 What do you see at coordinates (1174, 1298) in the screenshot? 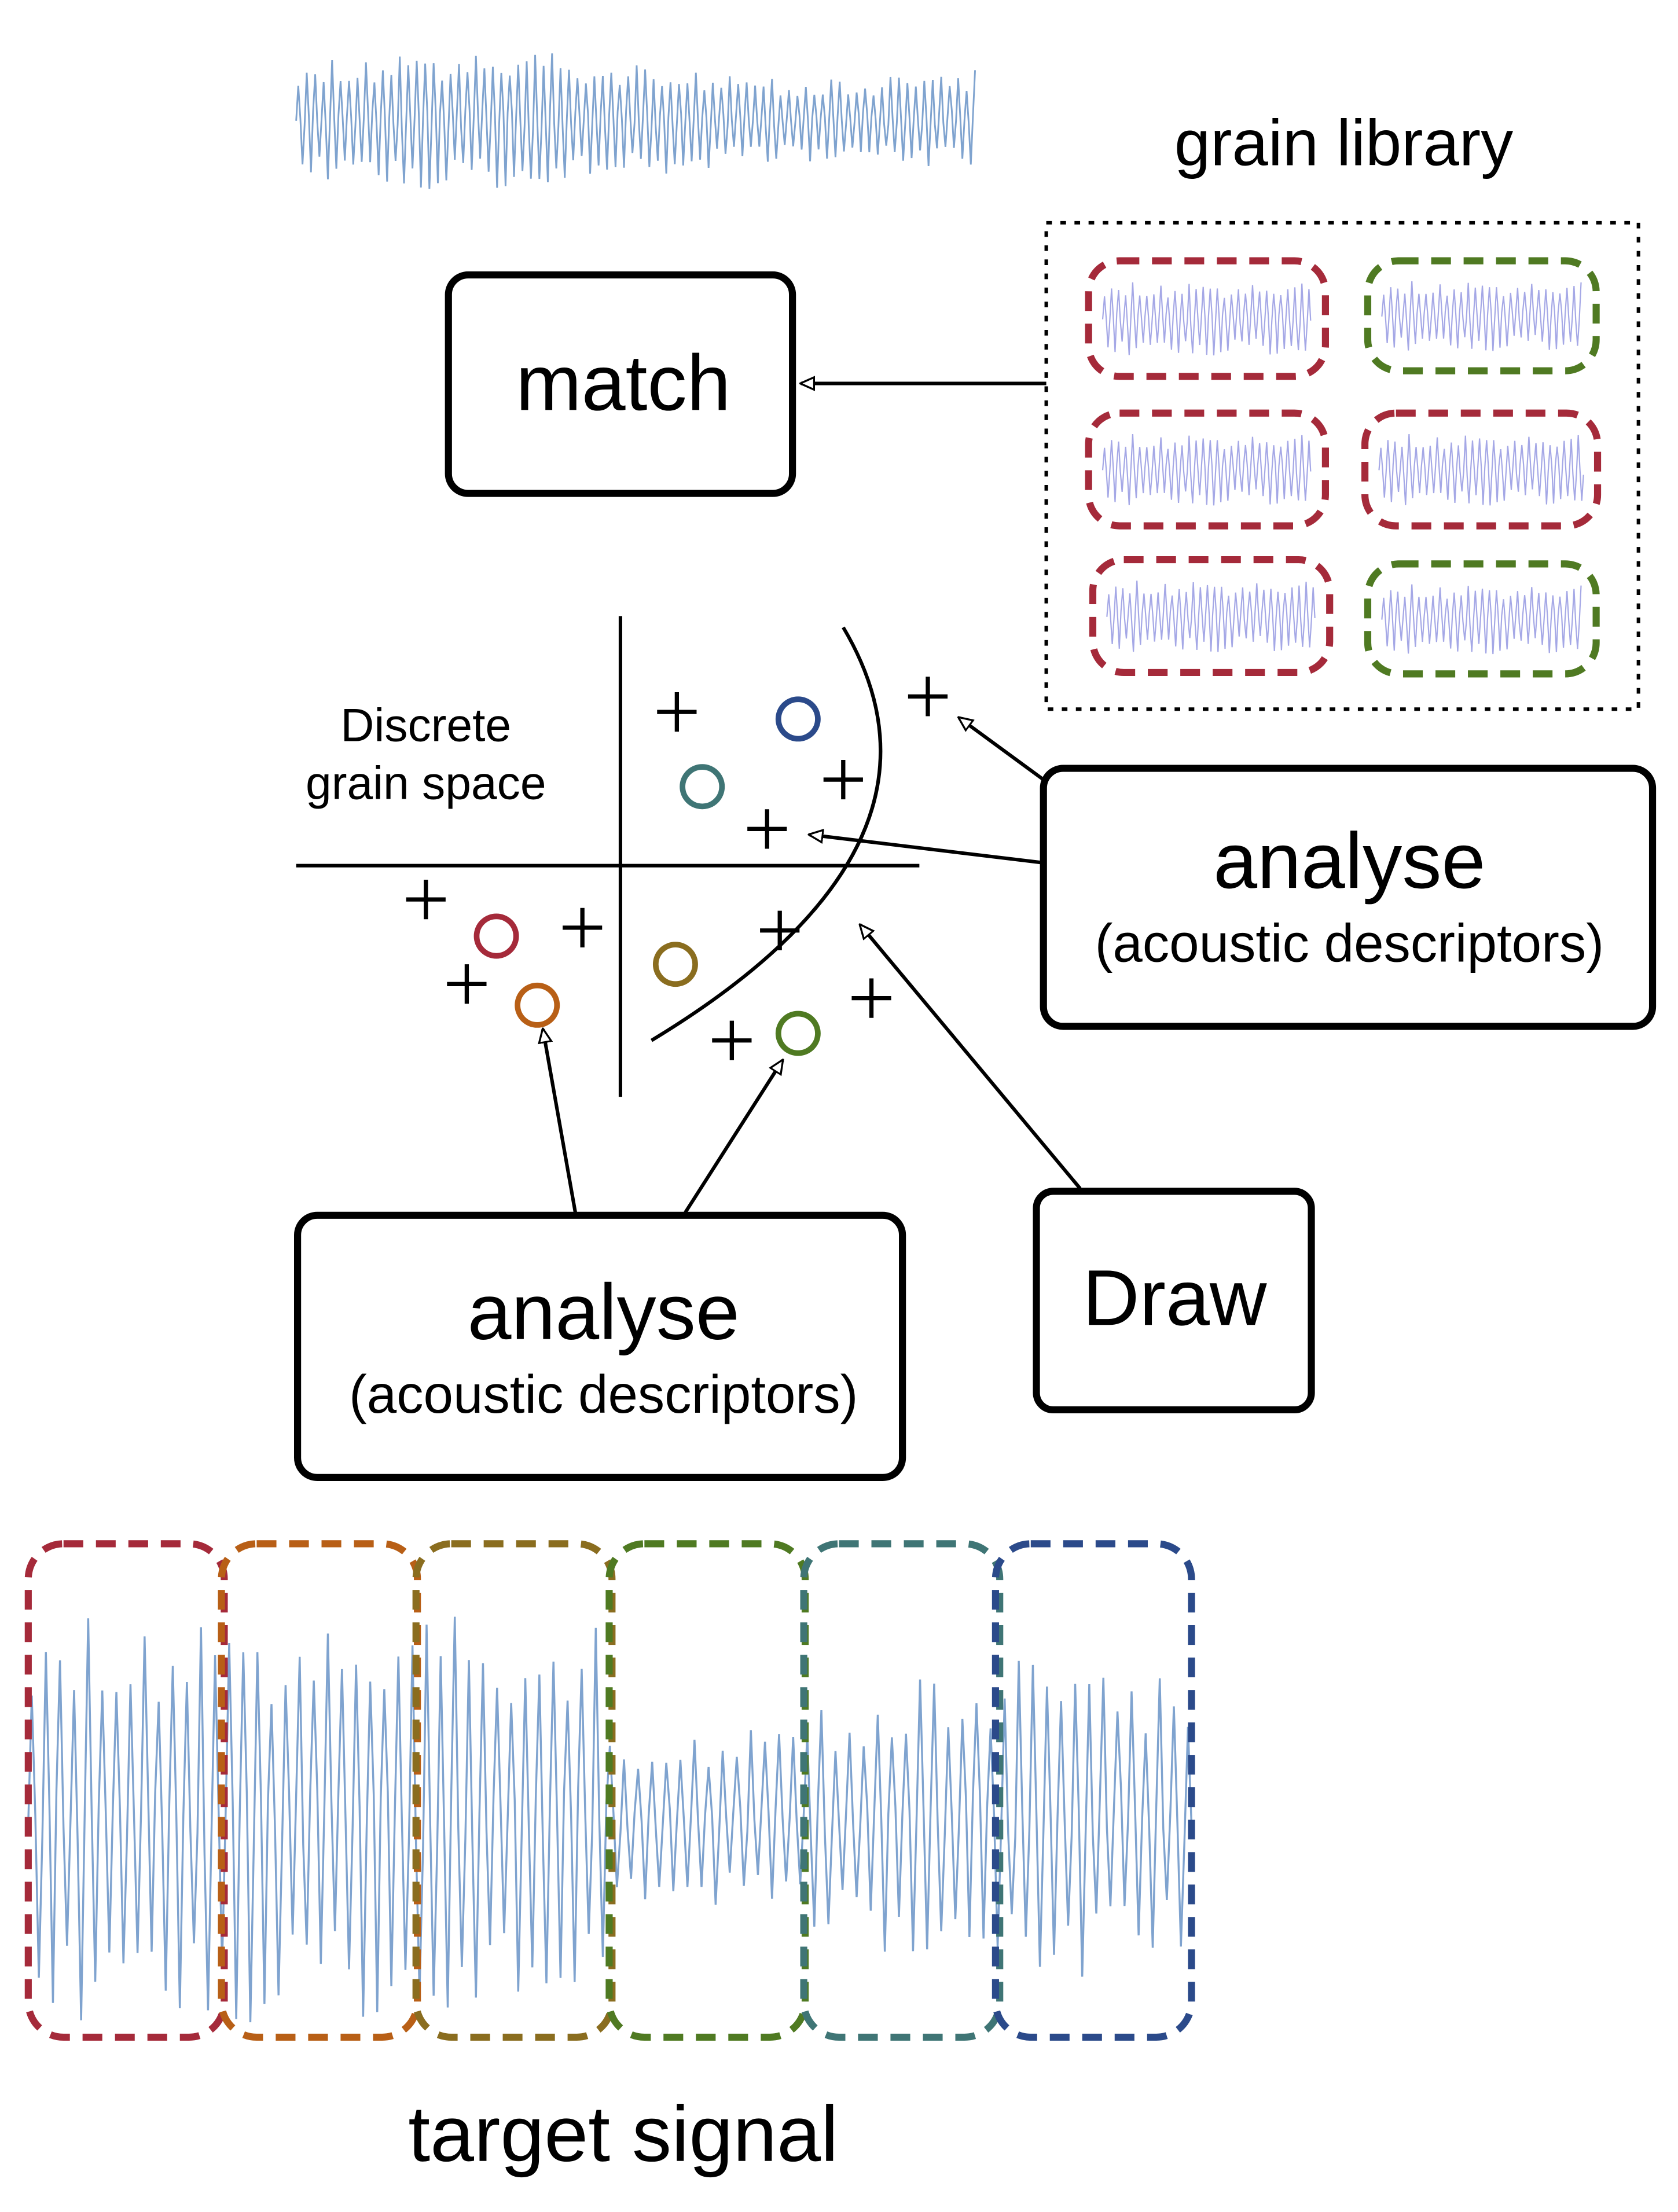
I see `draw-label: Draw` at bounding box center [1174, 1298].